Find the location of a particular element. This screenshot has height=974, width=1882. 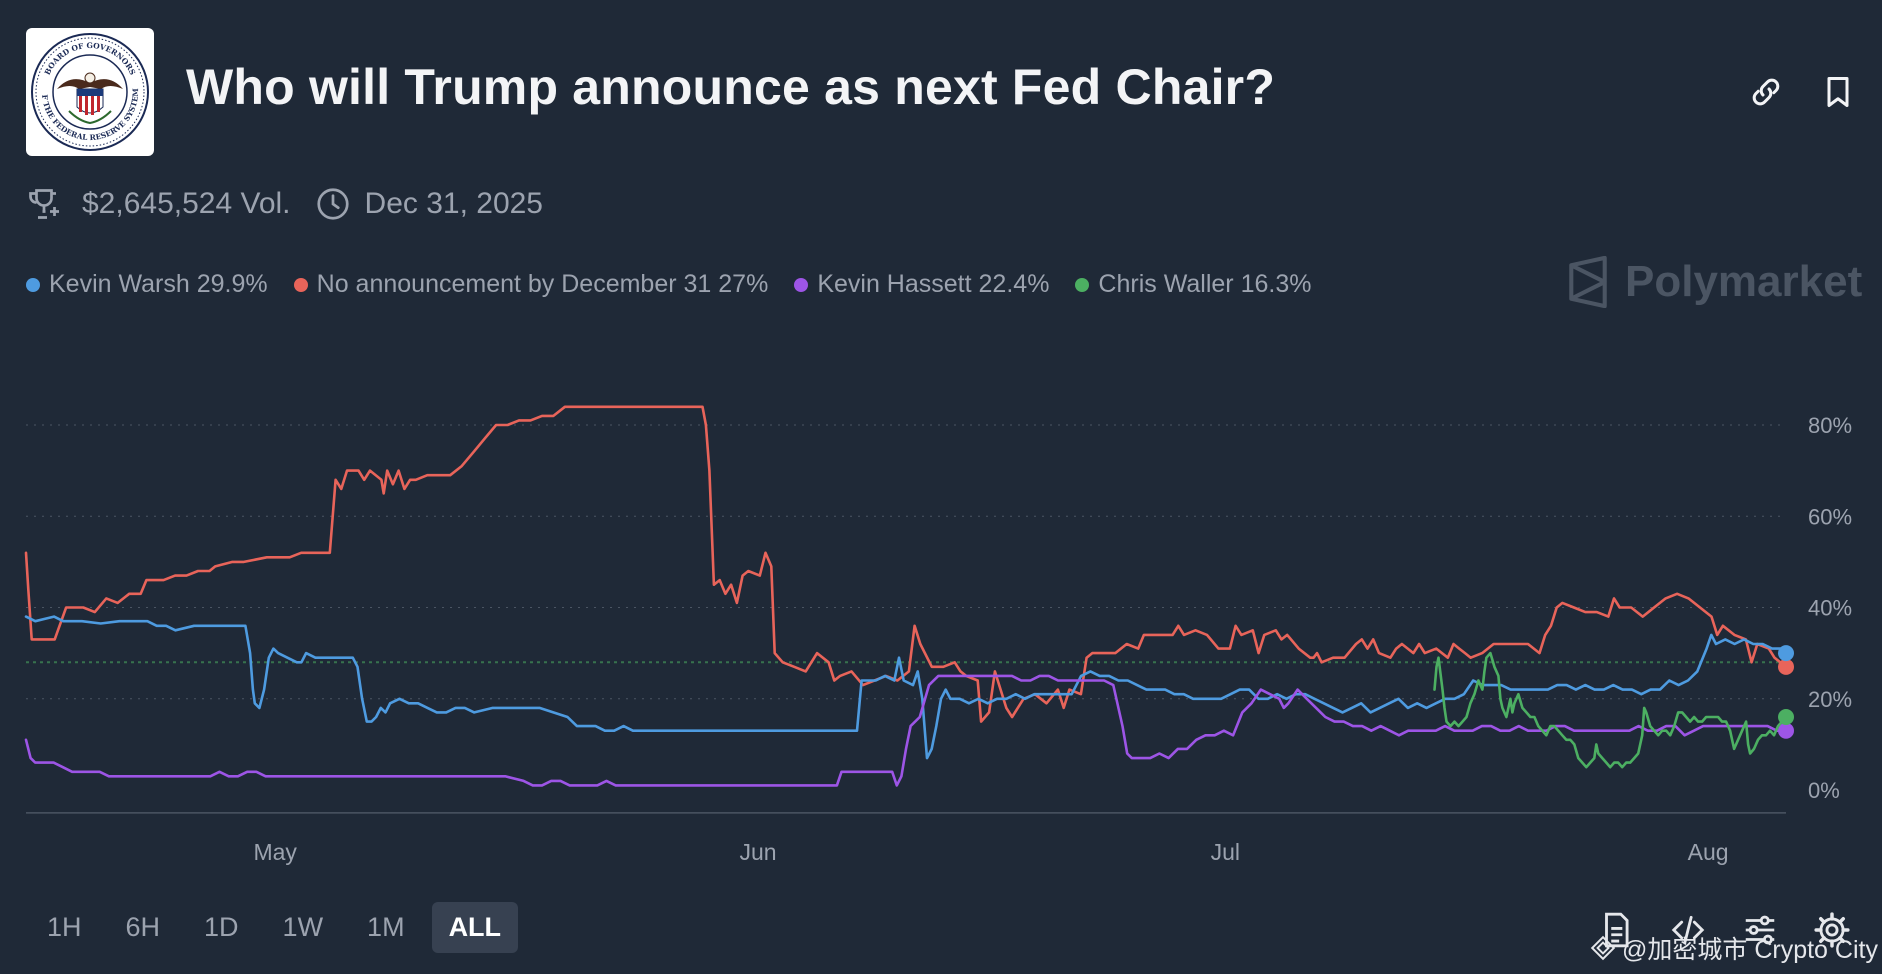

chris-waller-line-endpoint is located at coordinates (1786, 717).